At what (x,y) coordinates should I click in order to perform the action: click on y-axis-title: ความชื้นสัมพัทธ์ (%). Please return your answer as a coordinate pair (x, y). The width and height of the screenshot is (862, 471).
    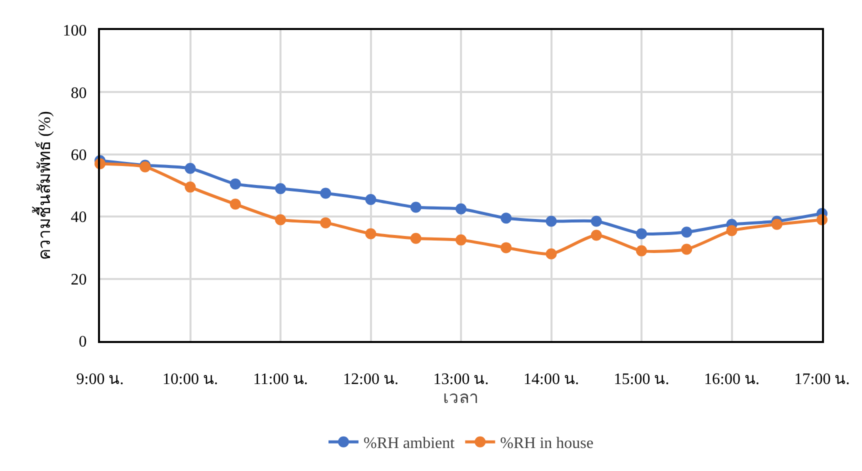
    Looking at the image, I should click on (43, 185).